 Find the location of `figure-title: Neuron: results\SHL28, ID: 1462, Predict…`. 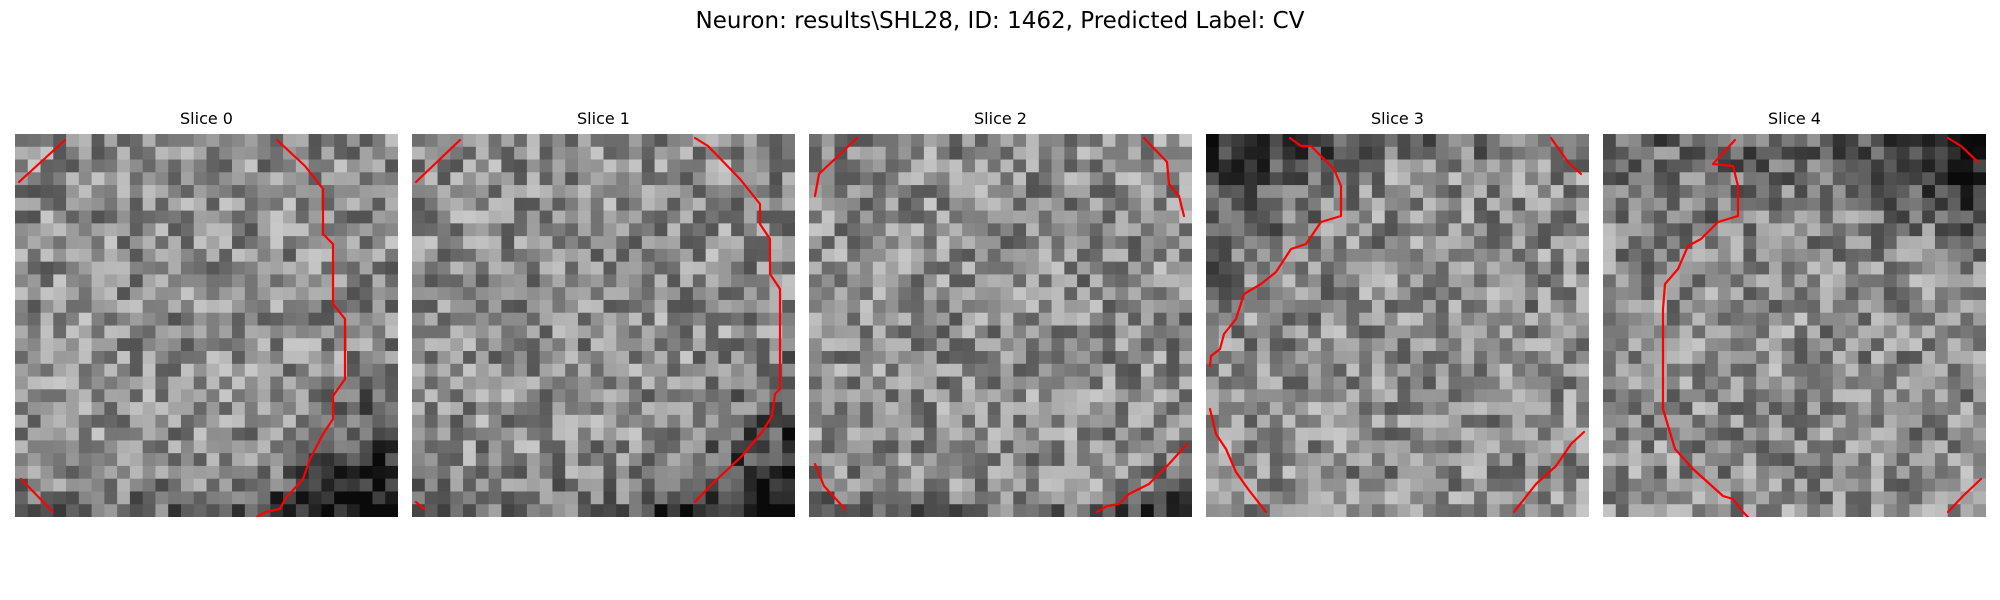

figure-title: Neuron: results\SHL28, ID: 1462, Predict… is located at coordinates (1000, 21).